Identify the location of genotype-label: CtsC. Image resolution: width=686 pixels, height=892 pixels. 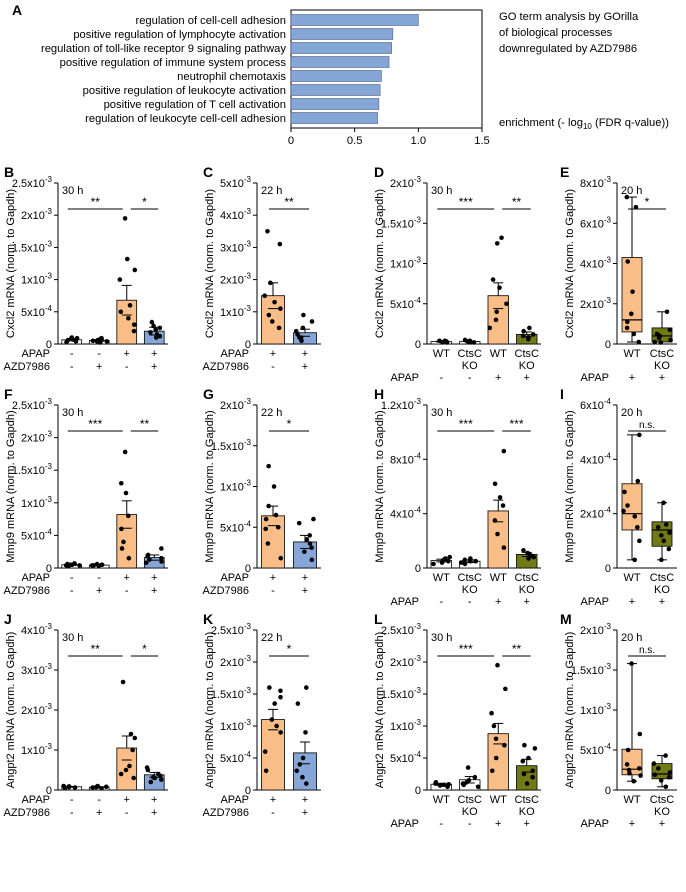
(470, 354).